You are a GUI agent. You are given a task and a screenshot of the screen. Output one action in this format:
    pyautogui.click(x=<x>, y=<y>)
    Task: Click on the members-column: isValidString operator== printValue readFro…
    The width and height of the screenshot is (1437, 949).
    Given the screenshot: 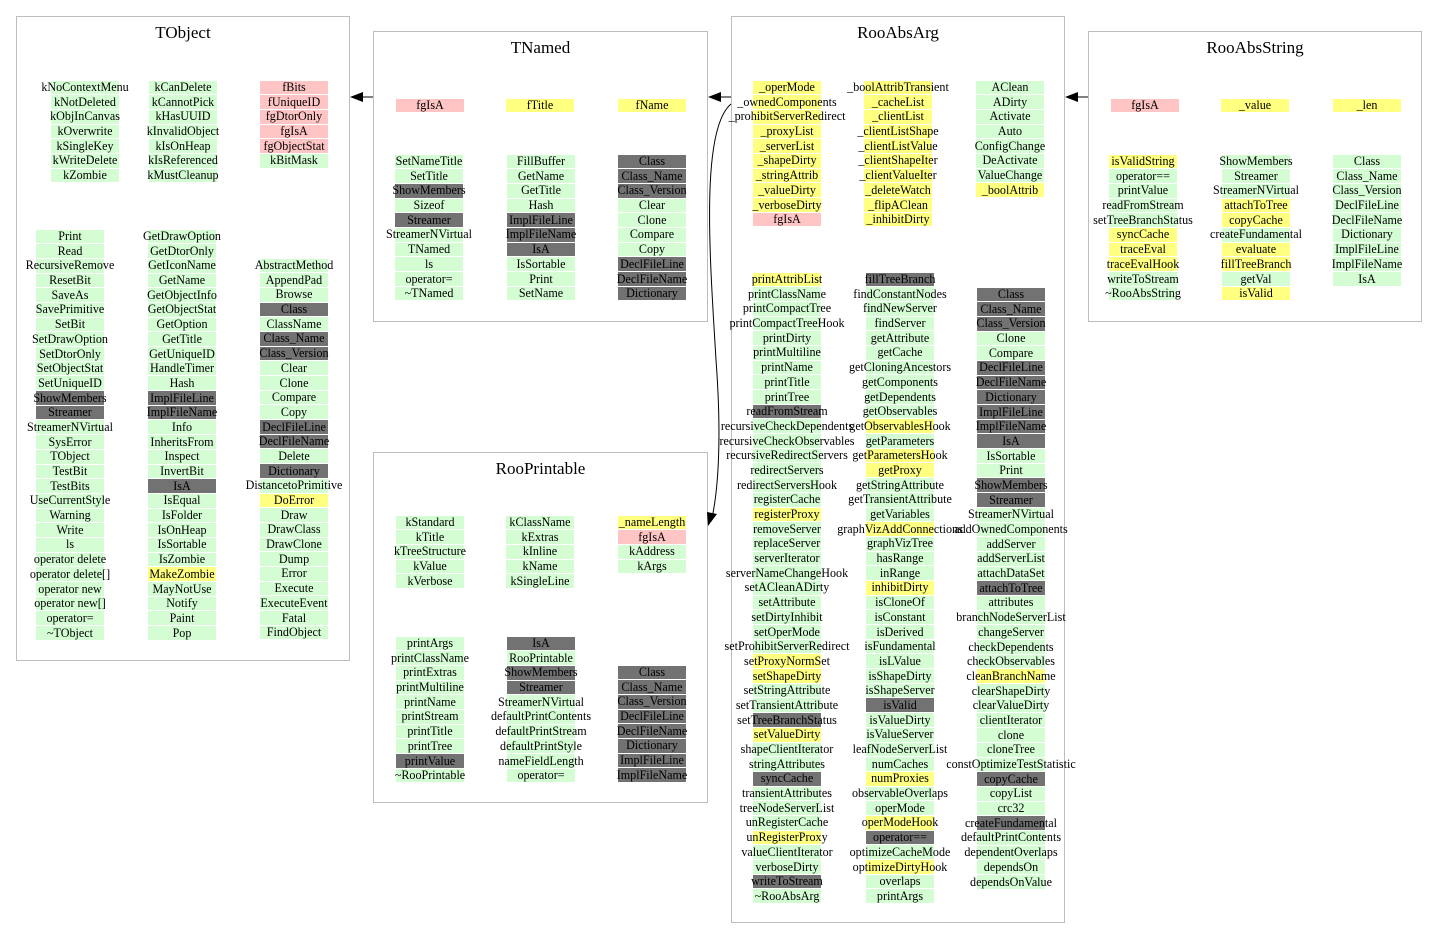 What is the action you would take?
    pyautogui.click(x=1143, y=227)
    